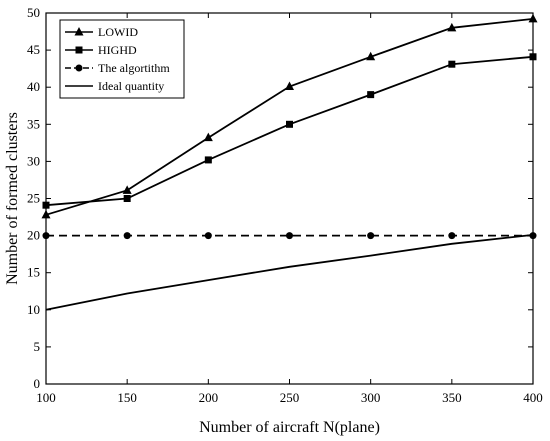  I want to click on y-tick-label: 15, so click(33, 272).